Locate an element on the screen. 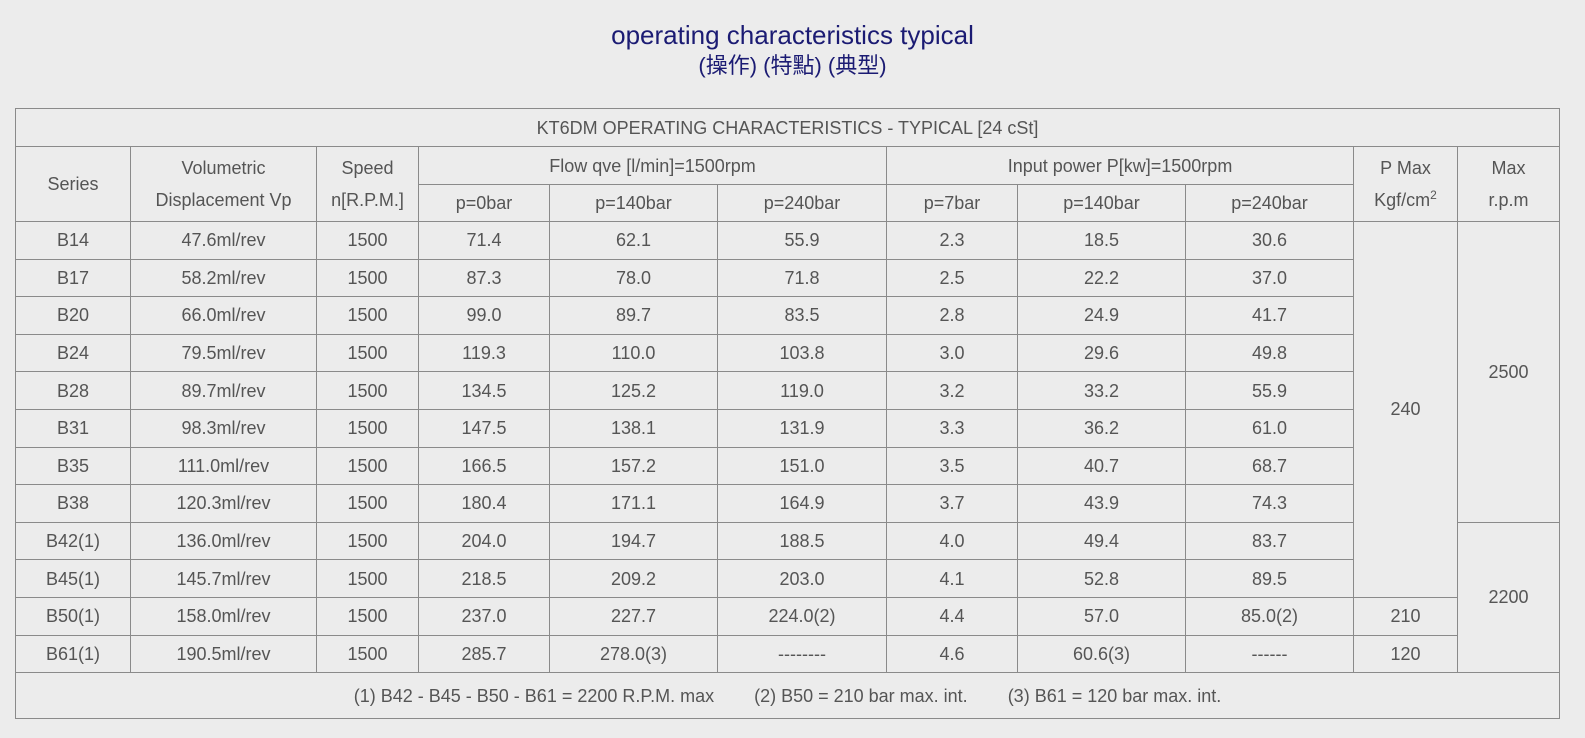 The width and height of the screenshot is (1585, 738). max-rpm-cell: 2200 is located at coordinates (1508, 597).